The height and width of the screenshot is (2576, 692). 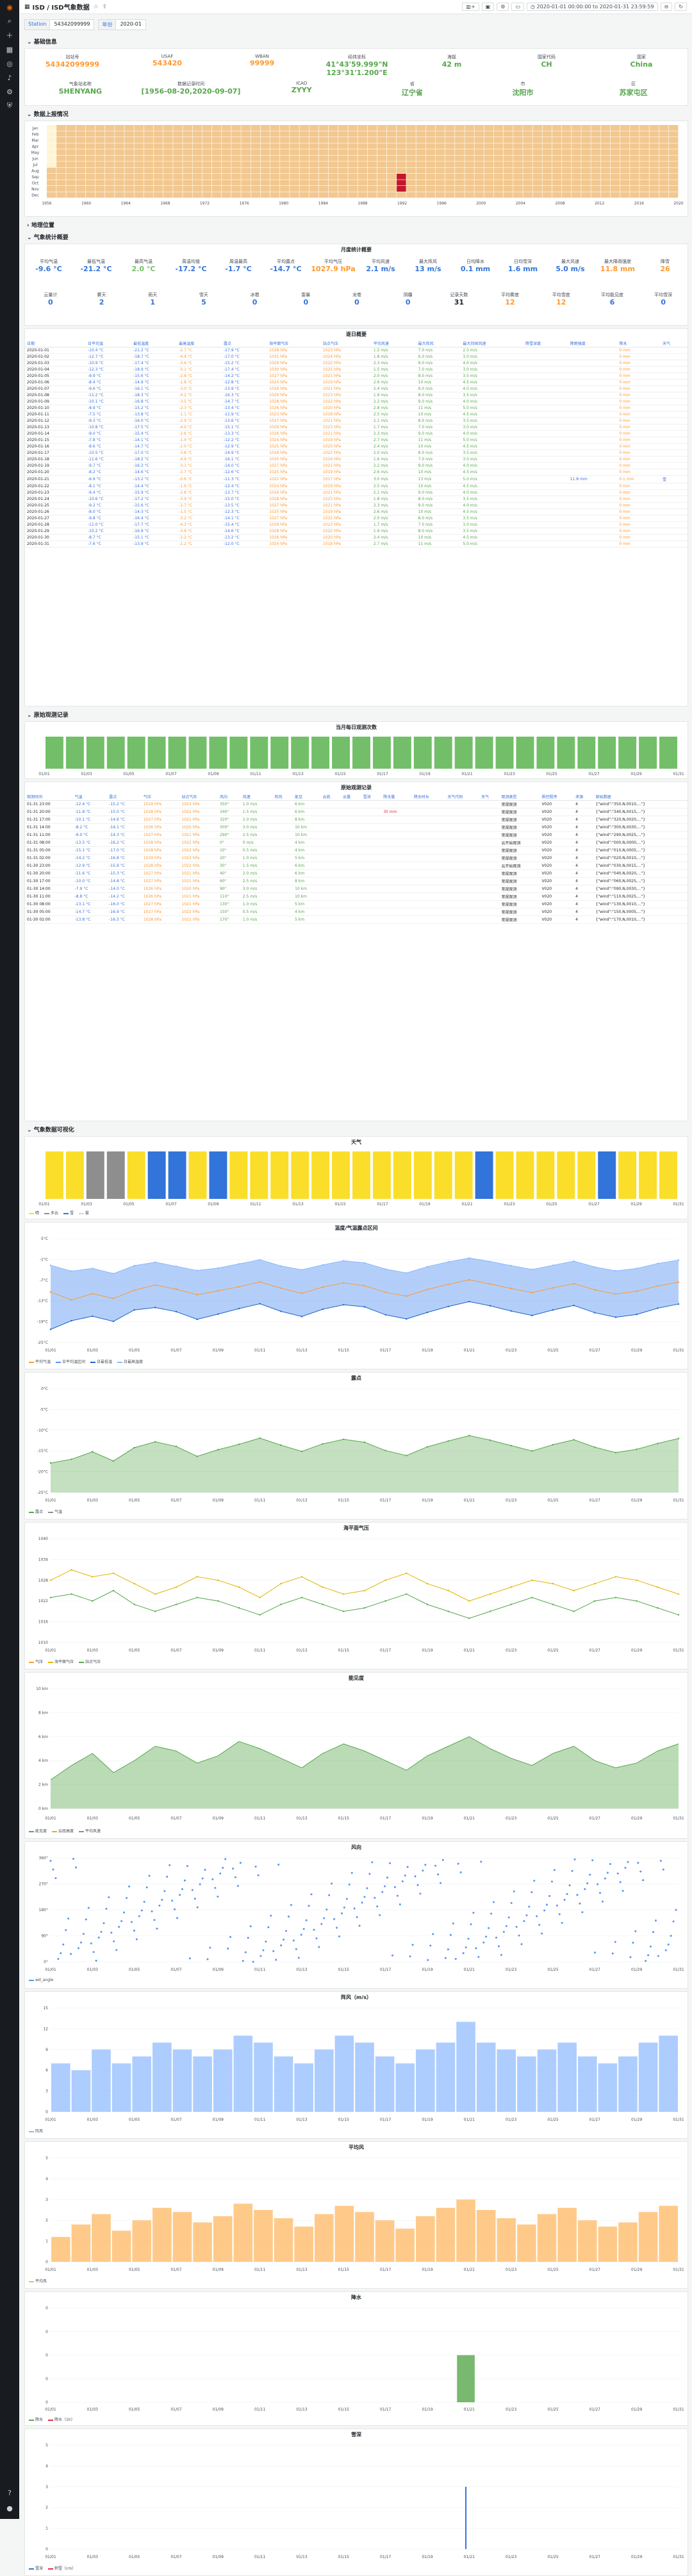 What do you see at coordinates (90, 797) in the screenshot?
I see `column-header: 气温` at bounding box center [90, 797].